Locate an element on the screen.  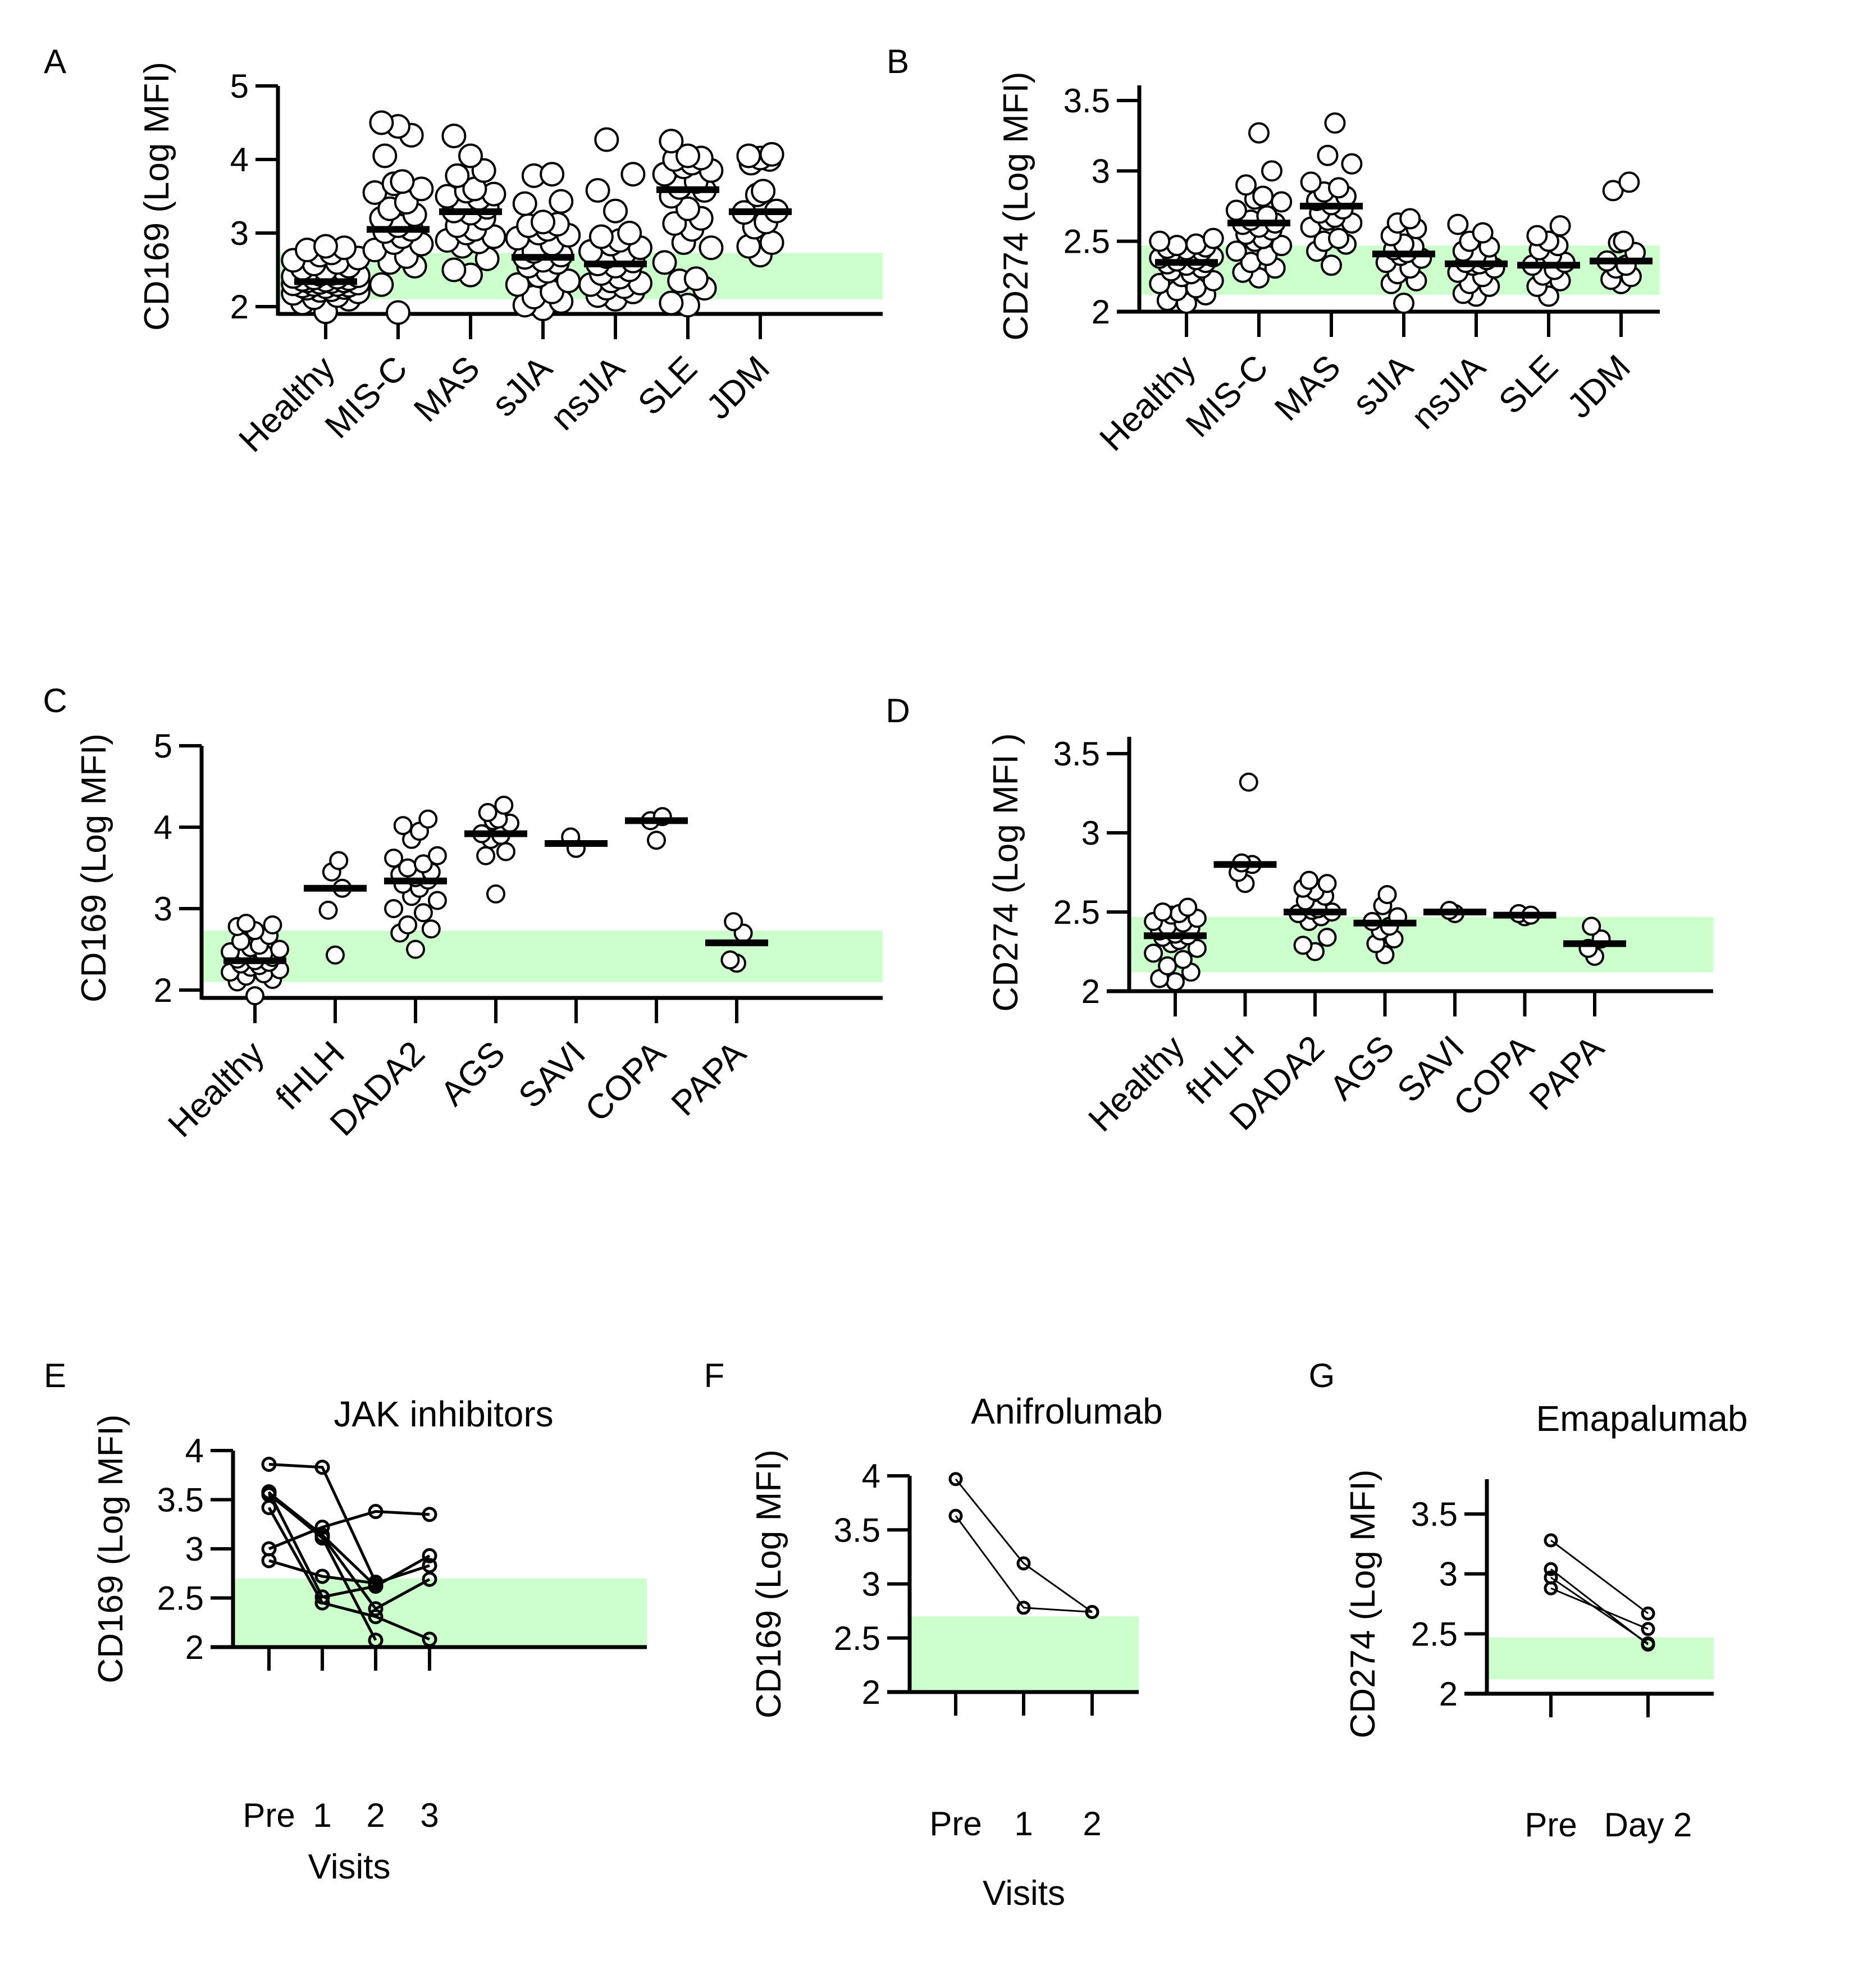
y-tick-label: 5 is located at coordinates (163, 746).